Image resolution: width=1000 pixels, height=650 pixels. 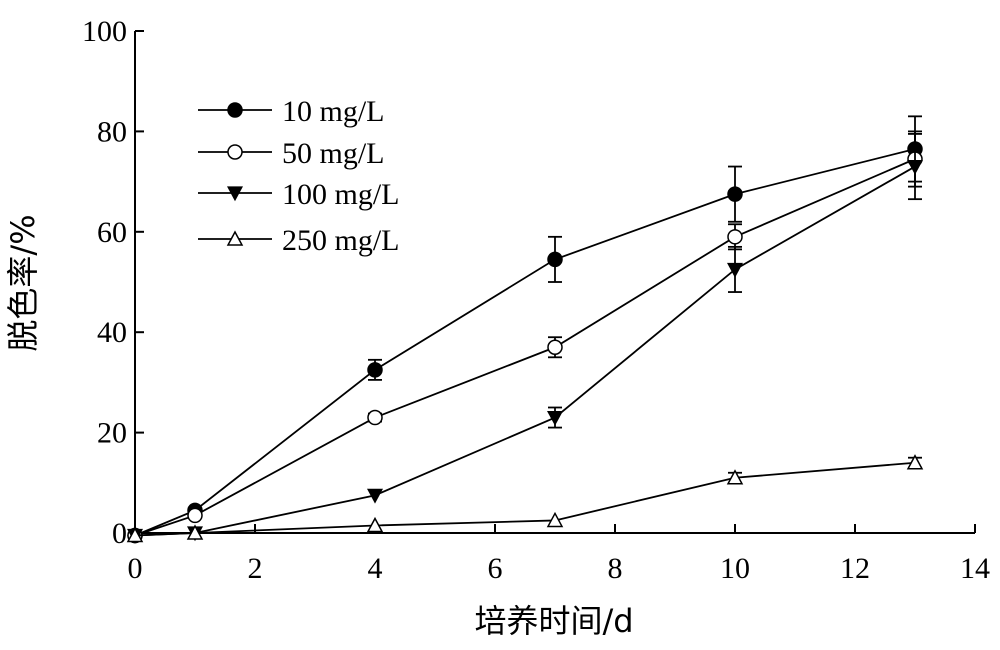 I want to click on y-tick-label: 40, so click(x=112, y=332).